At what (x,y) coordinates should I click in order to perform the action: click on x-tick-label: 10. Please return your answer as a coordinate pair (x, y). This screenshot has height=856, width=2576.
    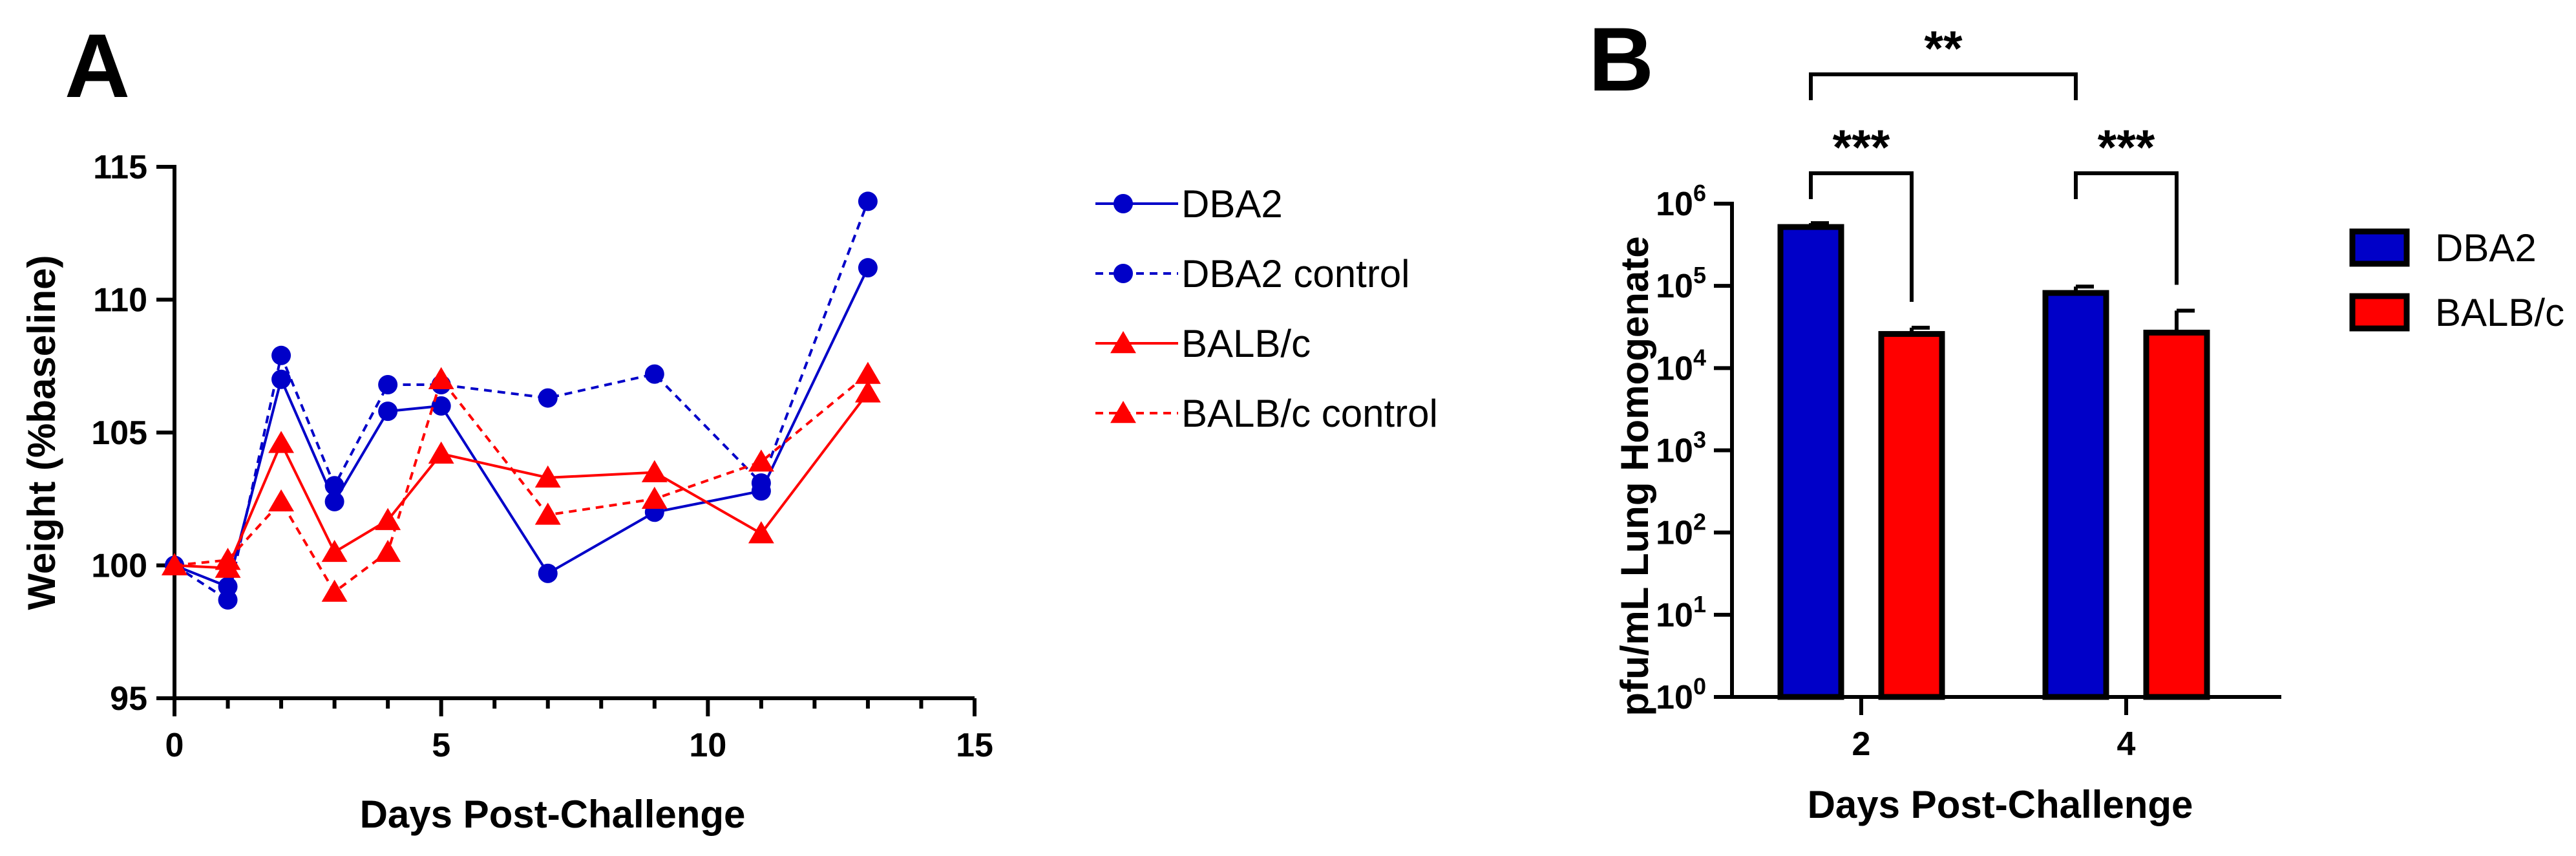
    Looking at the image, I should click on (707, 745).